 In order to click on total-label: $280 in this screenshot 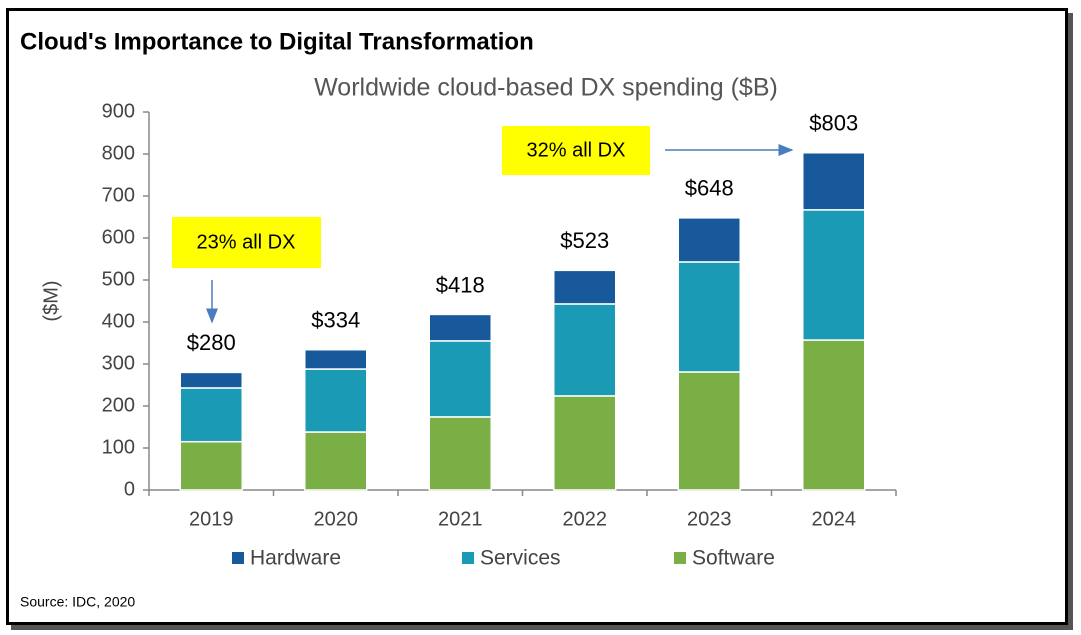, I will do `click(211, 342)`.